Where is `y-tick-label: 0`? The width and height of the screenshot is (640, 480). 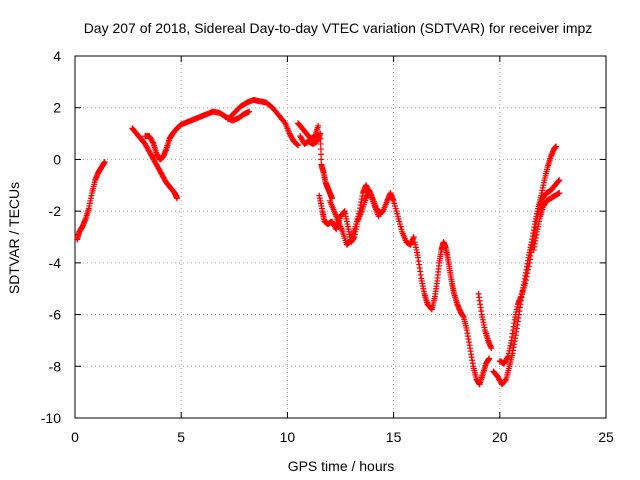 y-tick-label: 0 is located at coordinates (57, 159).